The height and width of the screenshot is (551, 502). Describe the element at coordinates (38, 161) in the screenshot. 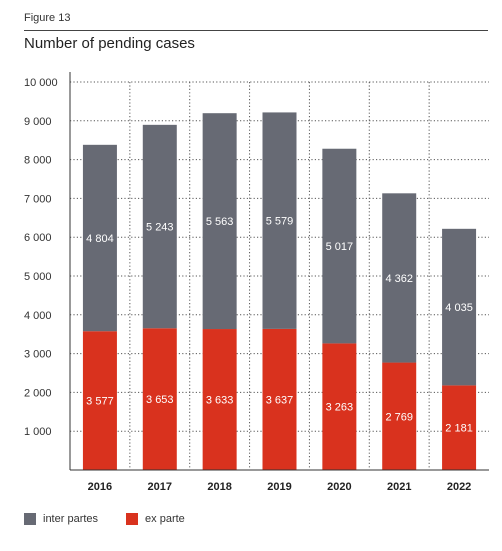

I see `y-tick-label: 8 000` at that location.